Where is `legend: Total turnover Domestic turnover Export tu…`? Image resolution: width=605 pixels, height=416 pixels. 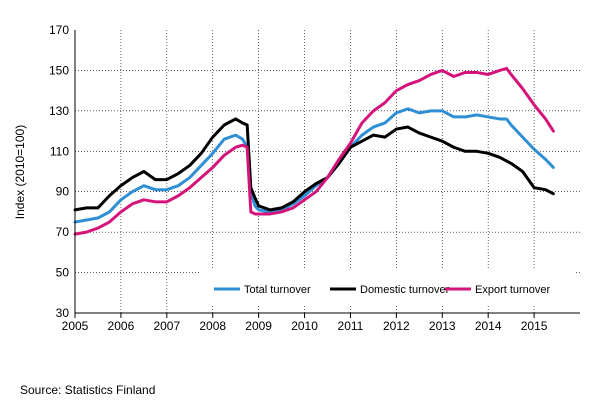
legend: Total turnover Domestic turnover Export tu… is located at coordinates (387, 288).